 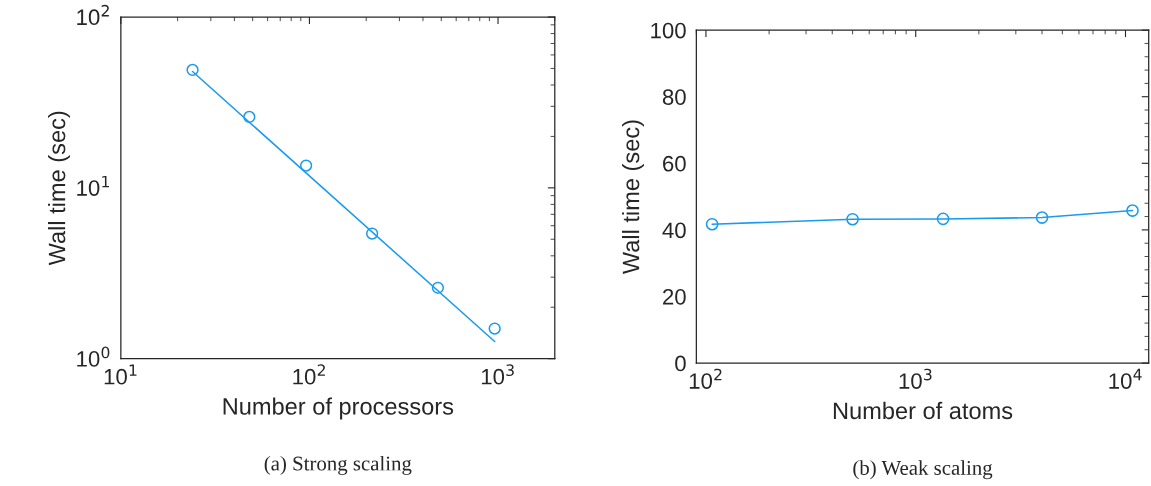 What do you see at coordinates (93, 15) in the screenshot?
I see `y-tick-label: 10$^{2}$` at bounding box center [93, 15].